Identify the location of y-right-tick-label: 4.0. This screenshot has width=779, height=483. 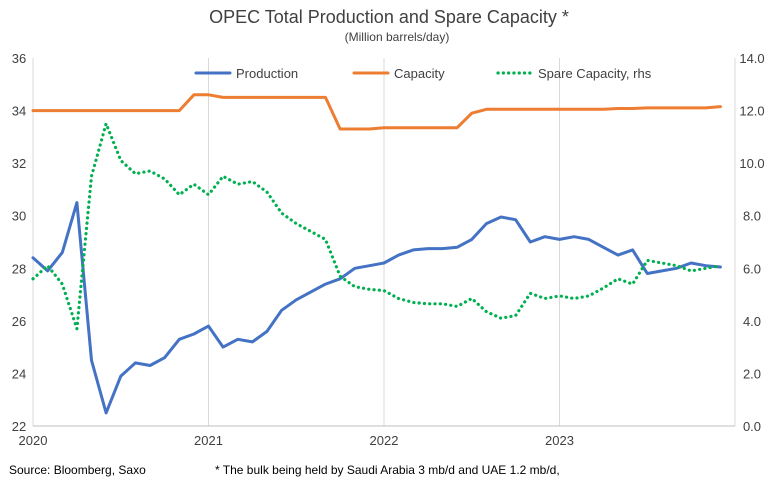
(752, 321).